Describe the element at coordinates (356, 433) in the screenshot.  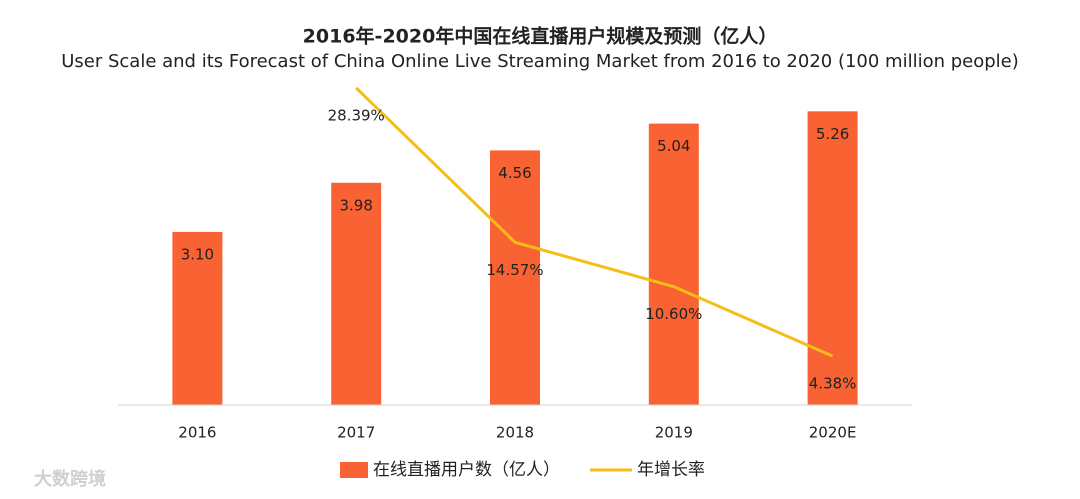
I see `x-tick-label: 2017` at that location.